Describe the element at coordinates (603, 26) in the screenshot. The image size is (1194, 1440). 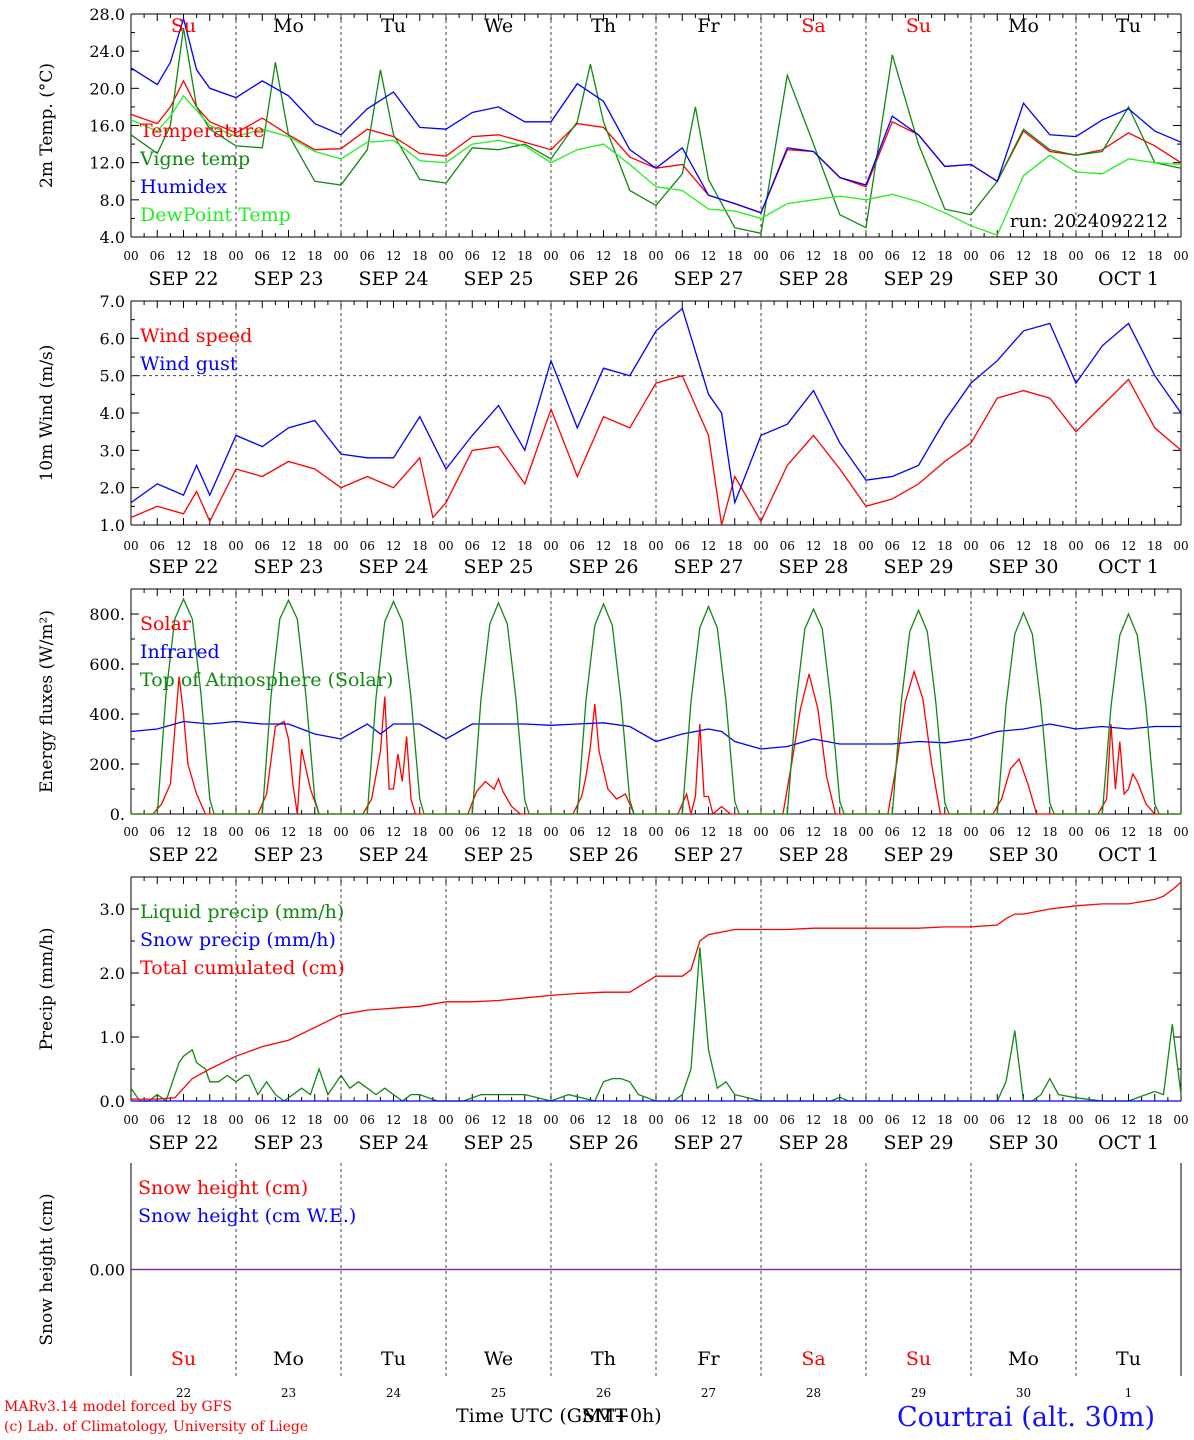
I see `weekday-label-temp: Th` at that location.